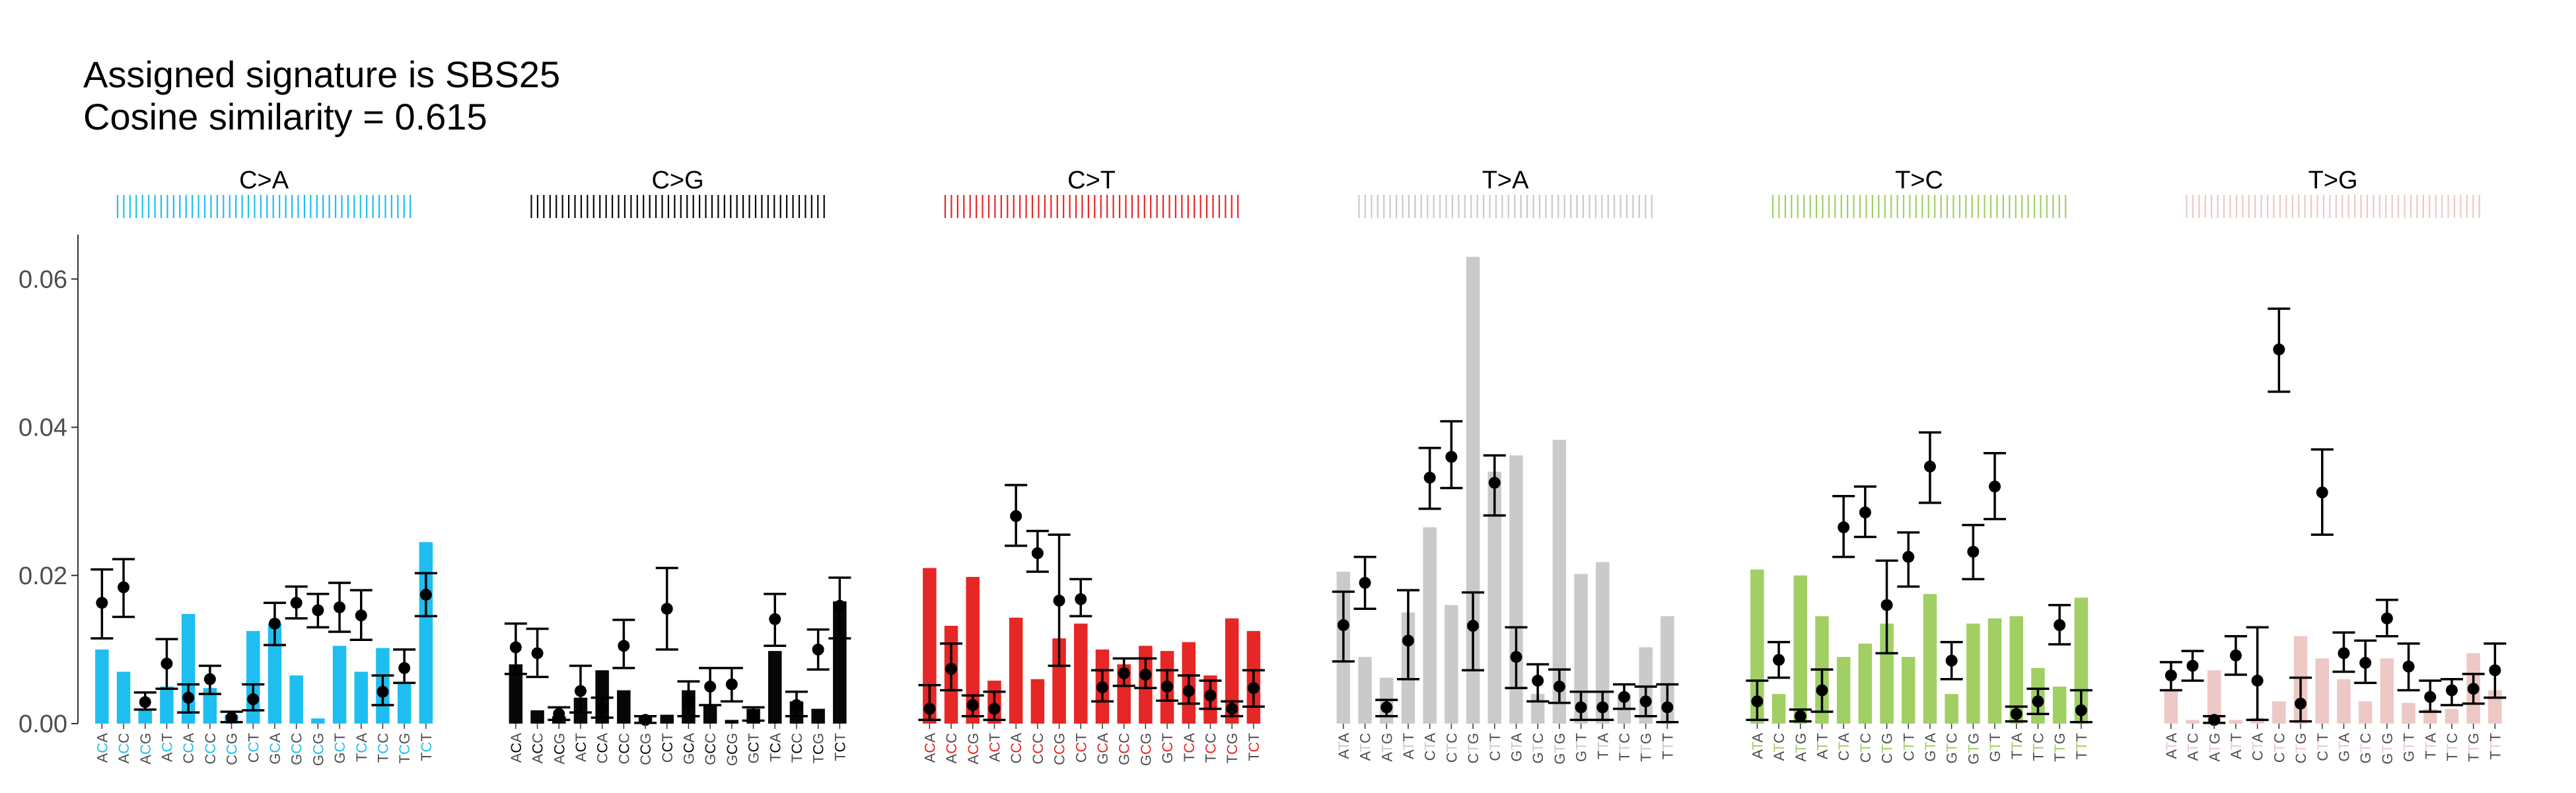  I want to click on mutation-type-label: C>G, so click(677, 181).